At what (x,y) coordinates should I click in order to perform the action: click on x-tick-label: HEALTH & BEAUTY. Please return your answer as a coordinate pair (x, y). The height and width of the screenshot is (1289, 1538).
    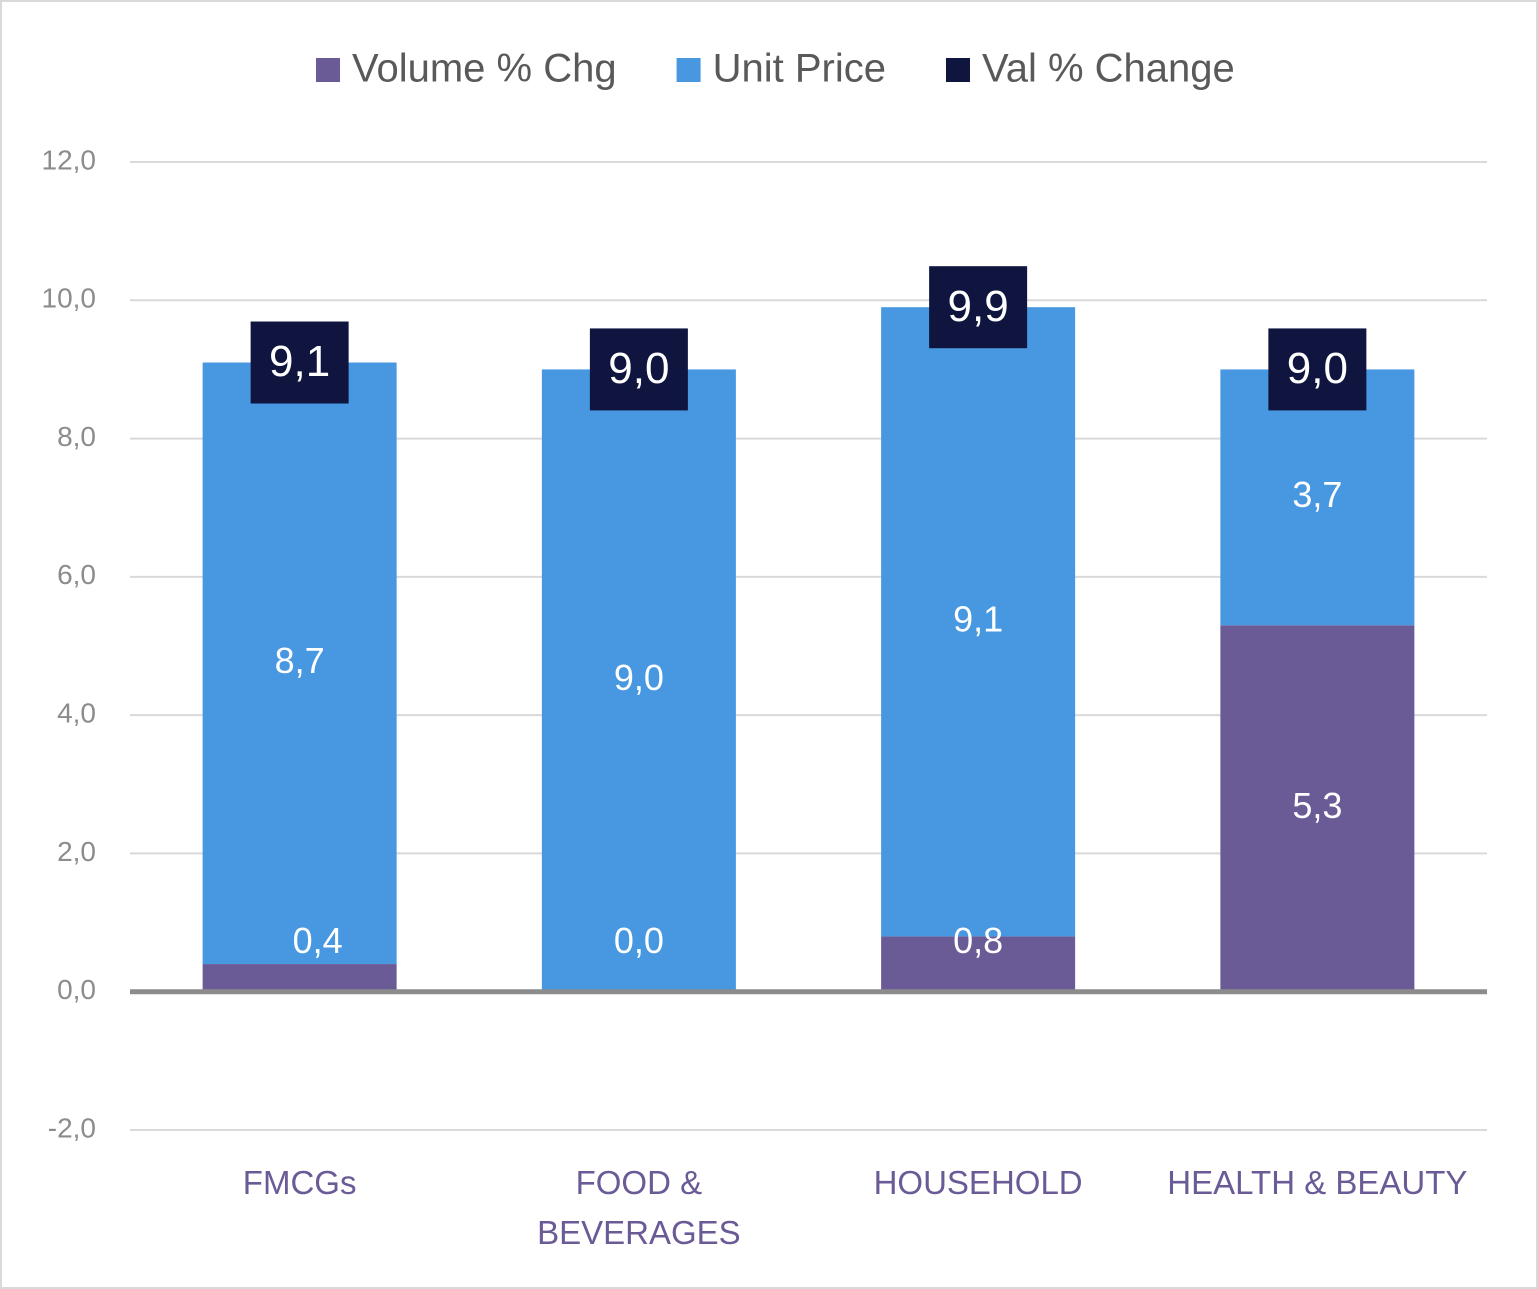
    Looking at the image, I should click on (1317, 1182).